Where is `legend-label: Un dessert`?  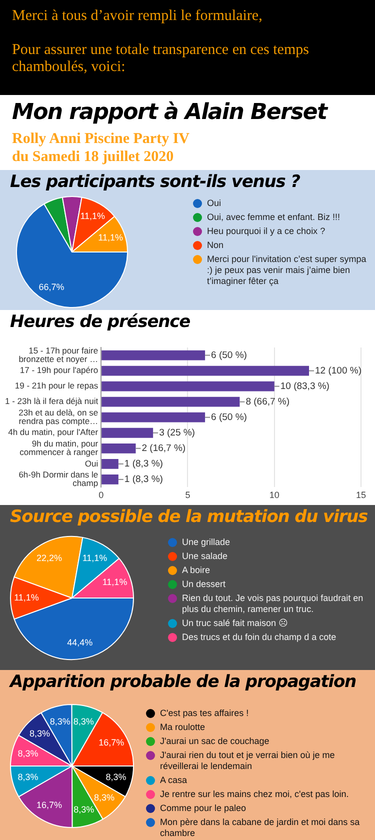 legend-label: Un dessert is located at coordinates (204, 584).